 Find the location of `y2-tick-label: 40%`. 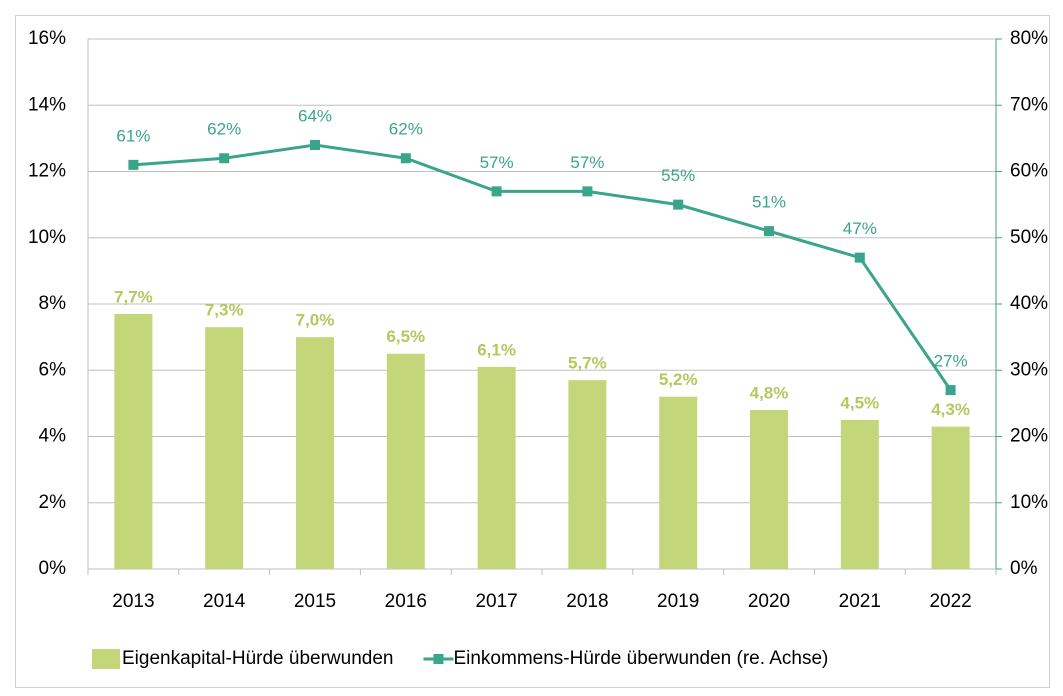

y2-tick-label: 40% is located at coordinates (1029, 303).